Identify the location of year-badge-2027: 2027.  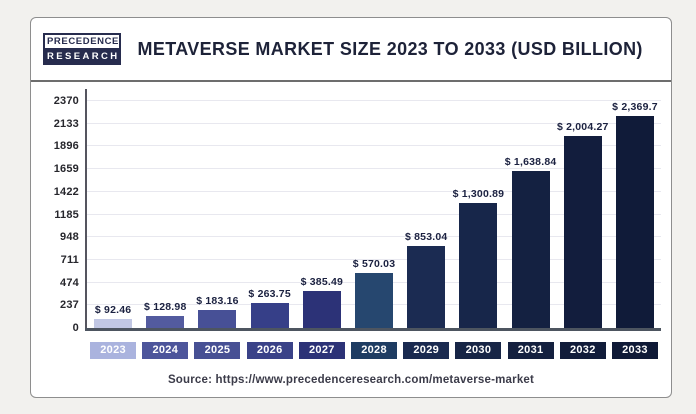
(321, 350).